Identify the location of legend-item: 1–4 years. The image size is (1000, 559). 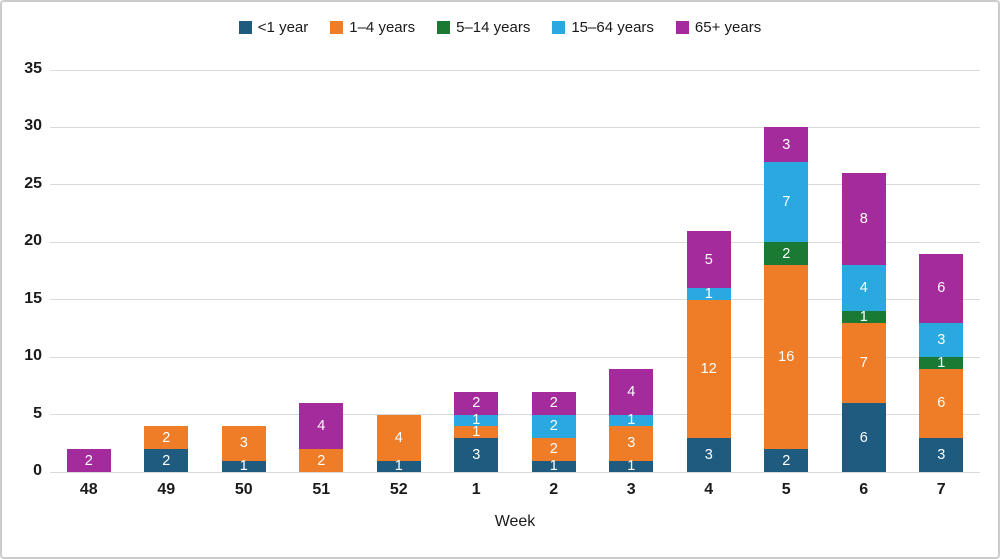
(372, 27).